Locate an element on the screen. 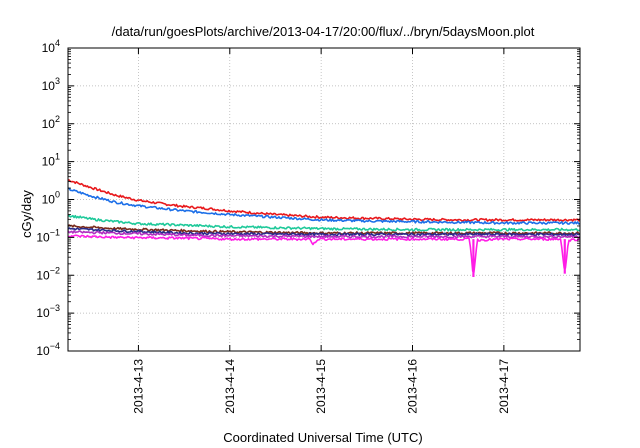  y-tick-label: 10⁻¹ is located at coordinates (48, 235).